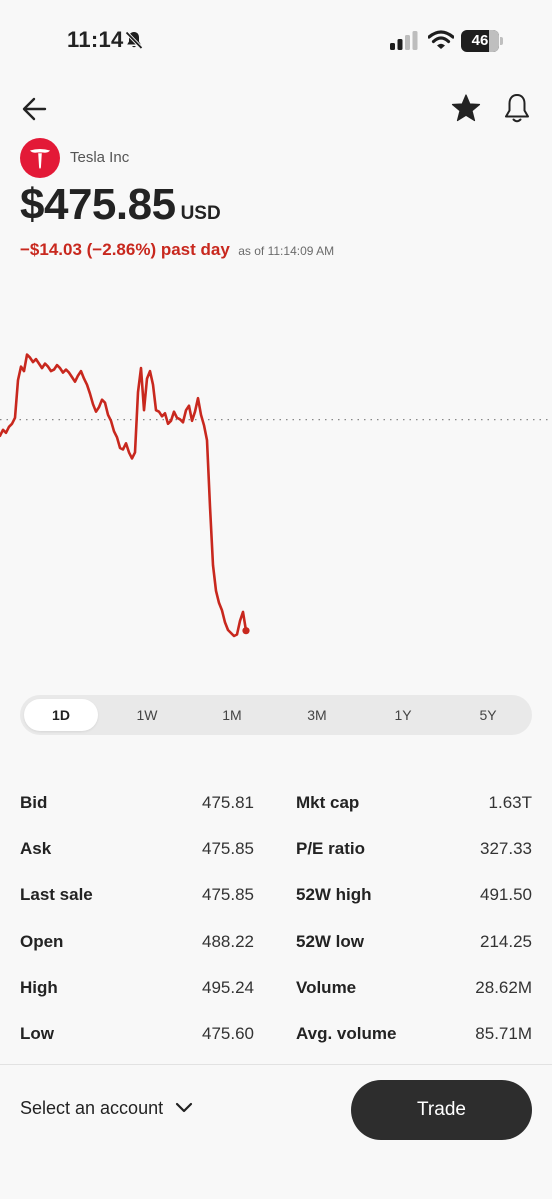  I want to click on last-price-dot, so click(246, 631).